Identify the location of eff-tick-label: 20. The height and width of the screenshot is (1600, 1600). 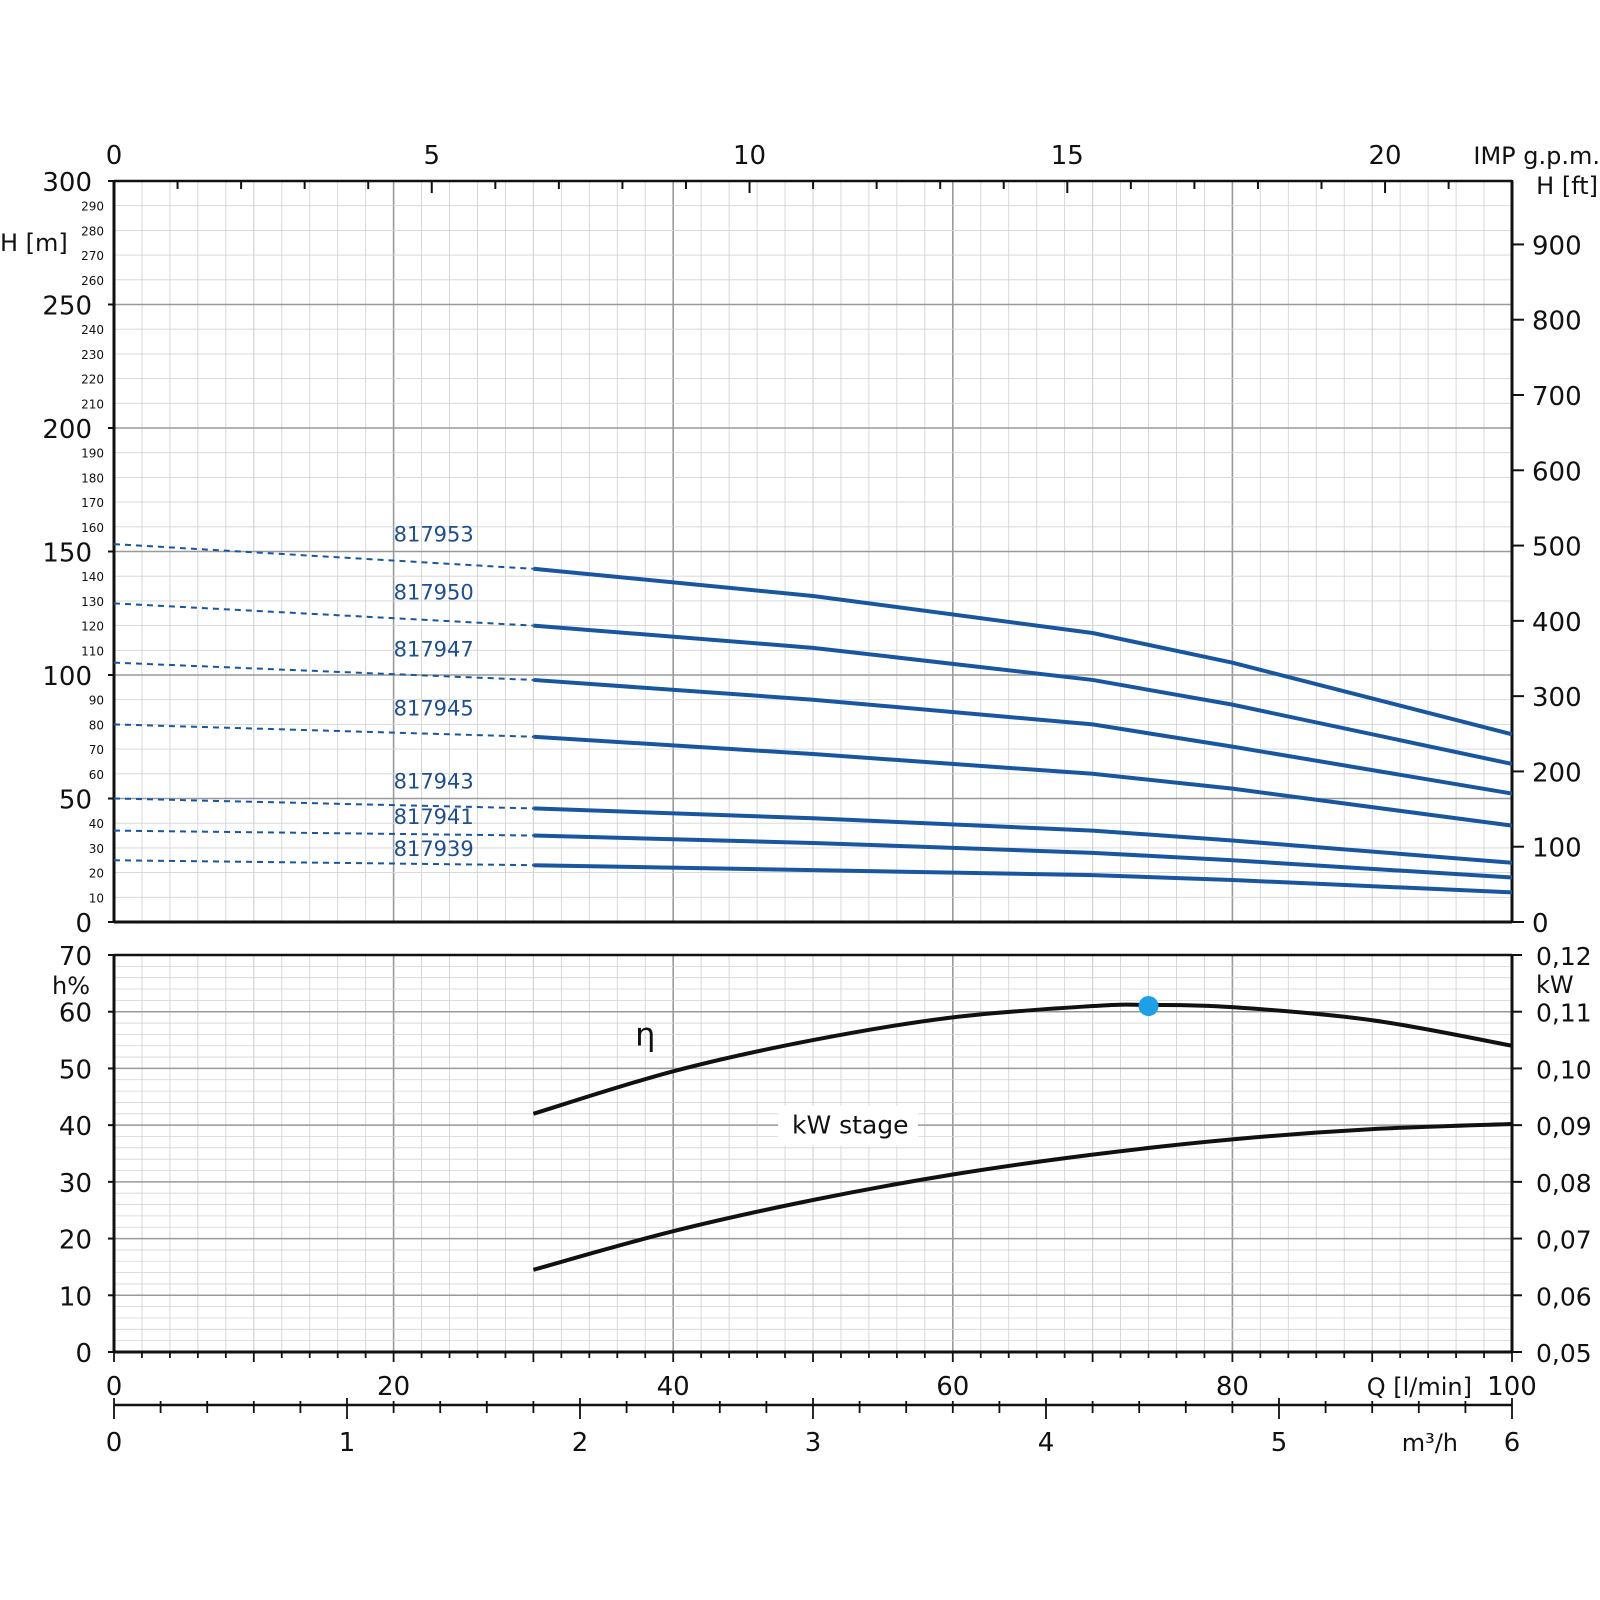
(75, 1241).